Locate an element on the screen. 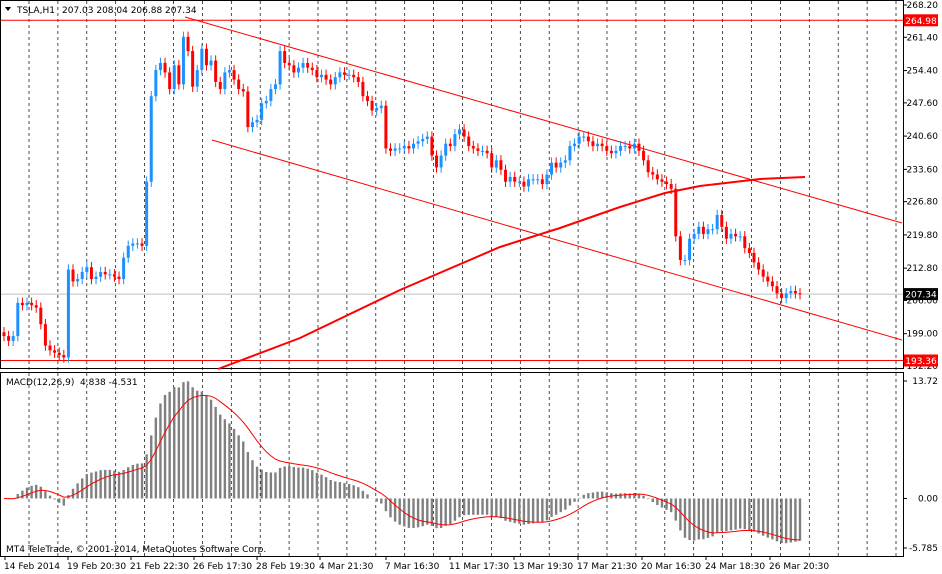  price-tick-label: 261.40 is located at coordinates (923, 38).